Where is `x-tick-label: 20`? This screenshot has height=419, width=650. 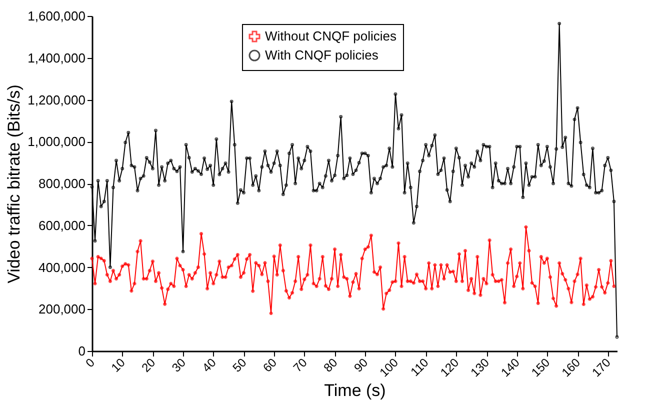 x-tick-label: 20 is located at coordinates (148, 365).